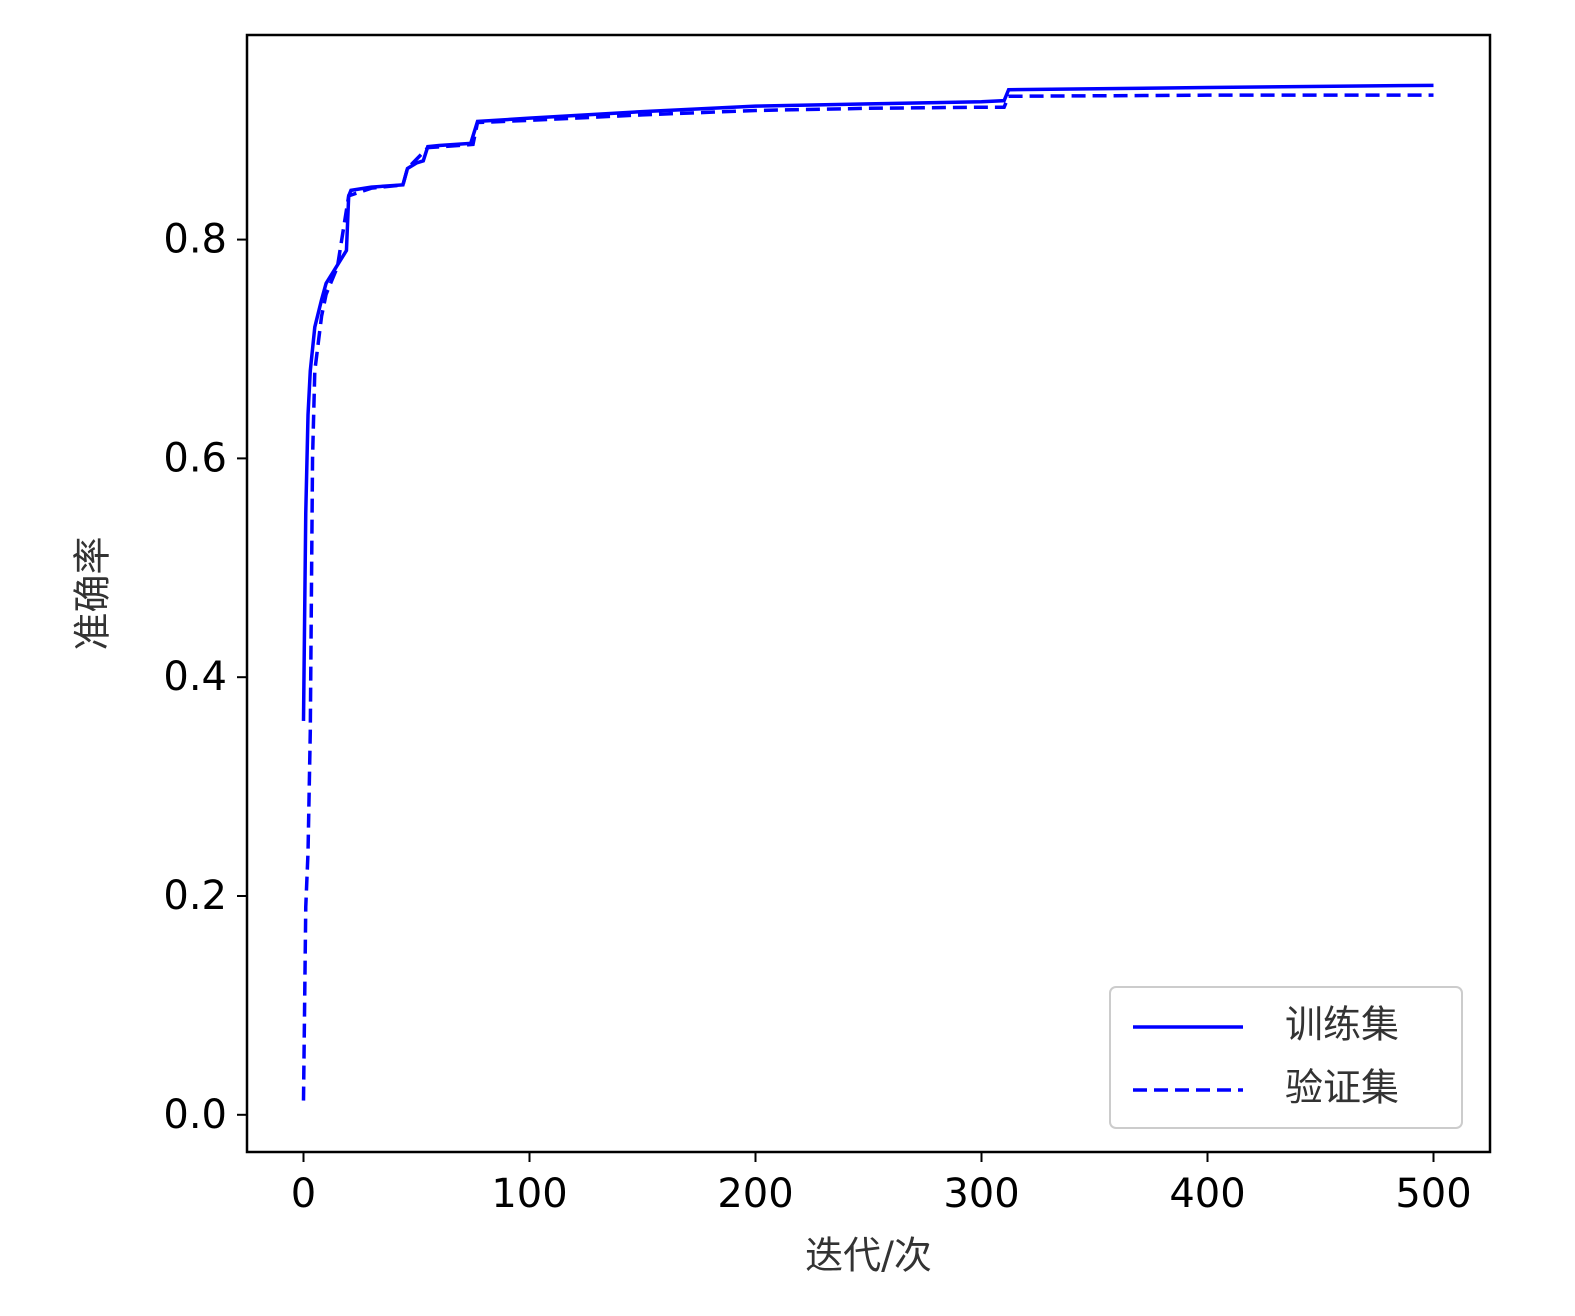 Image resolution: width=1575 pixels, height=1316 pixels. I want to click on legend-label: 训练集, so click(1342, 1025).